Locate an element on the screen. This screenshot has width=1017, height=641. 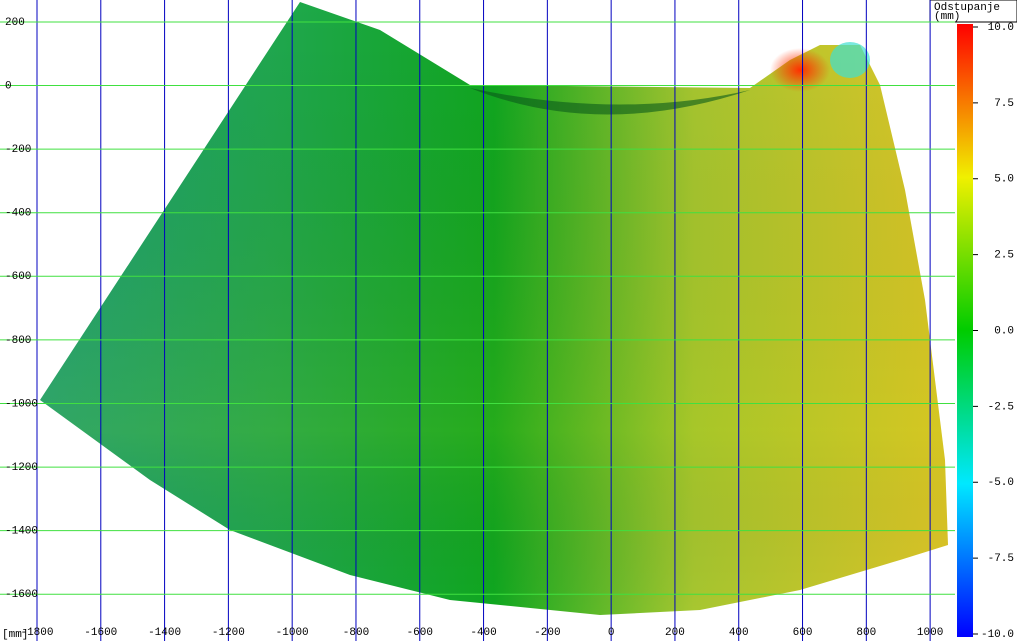
x-tick-label: -1400 is located at coordinates (164, 633).